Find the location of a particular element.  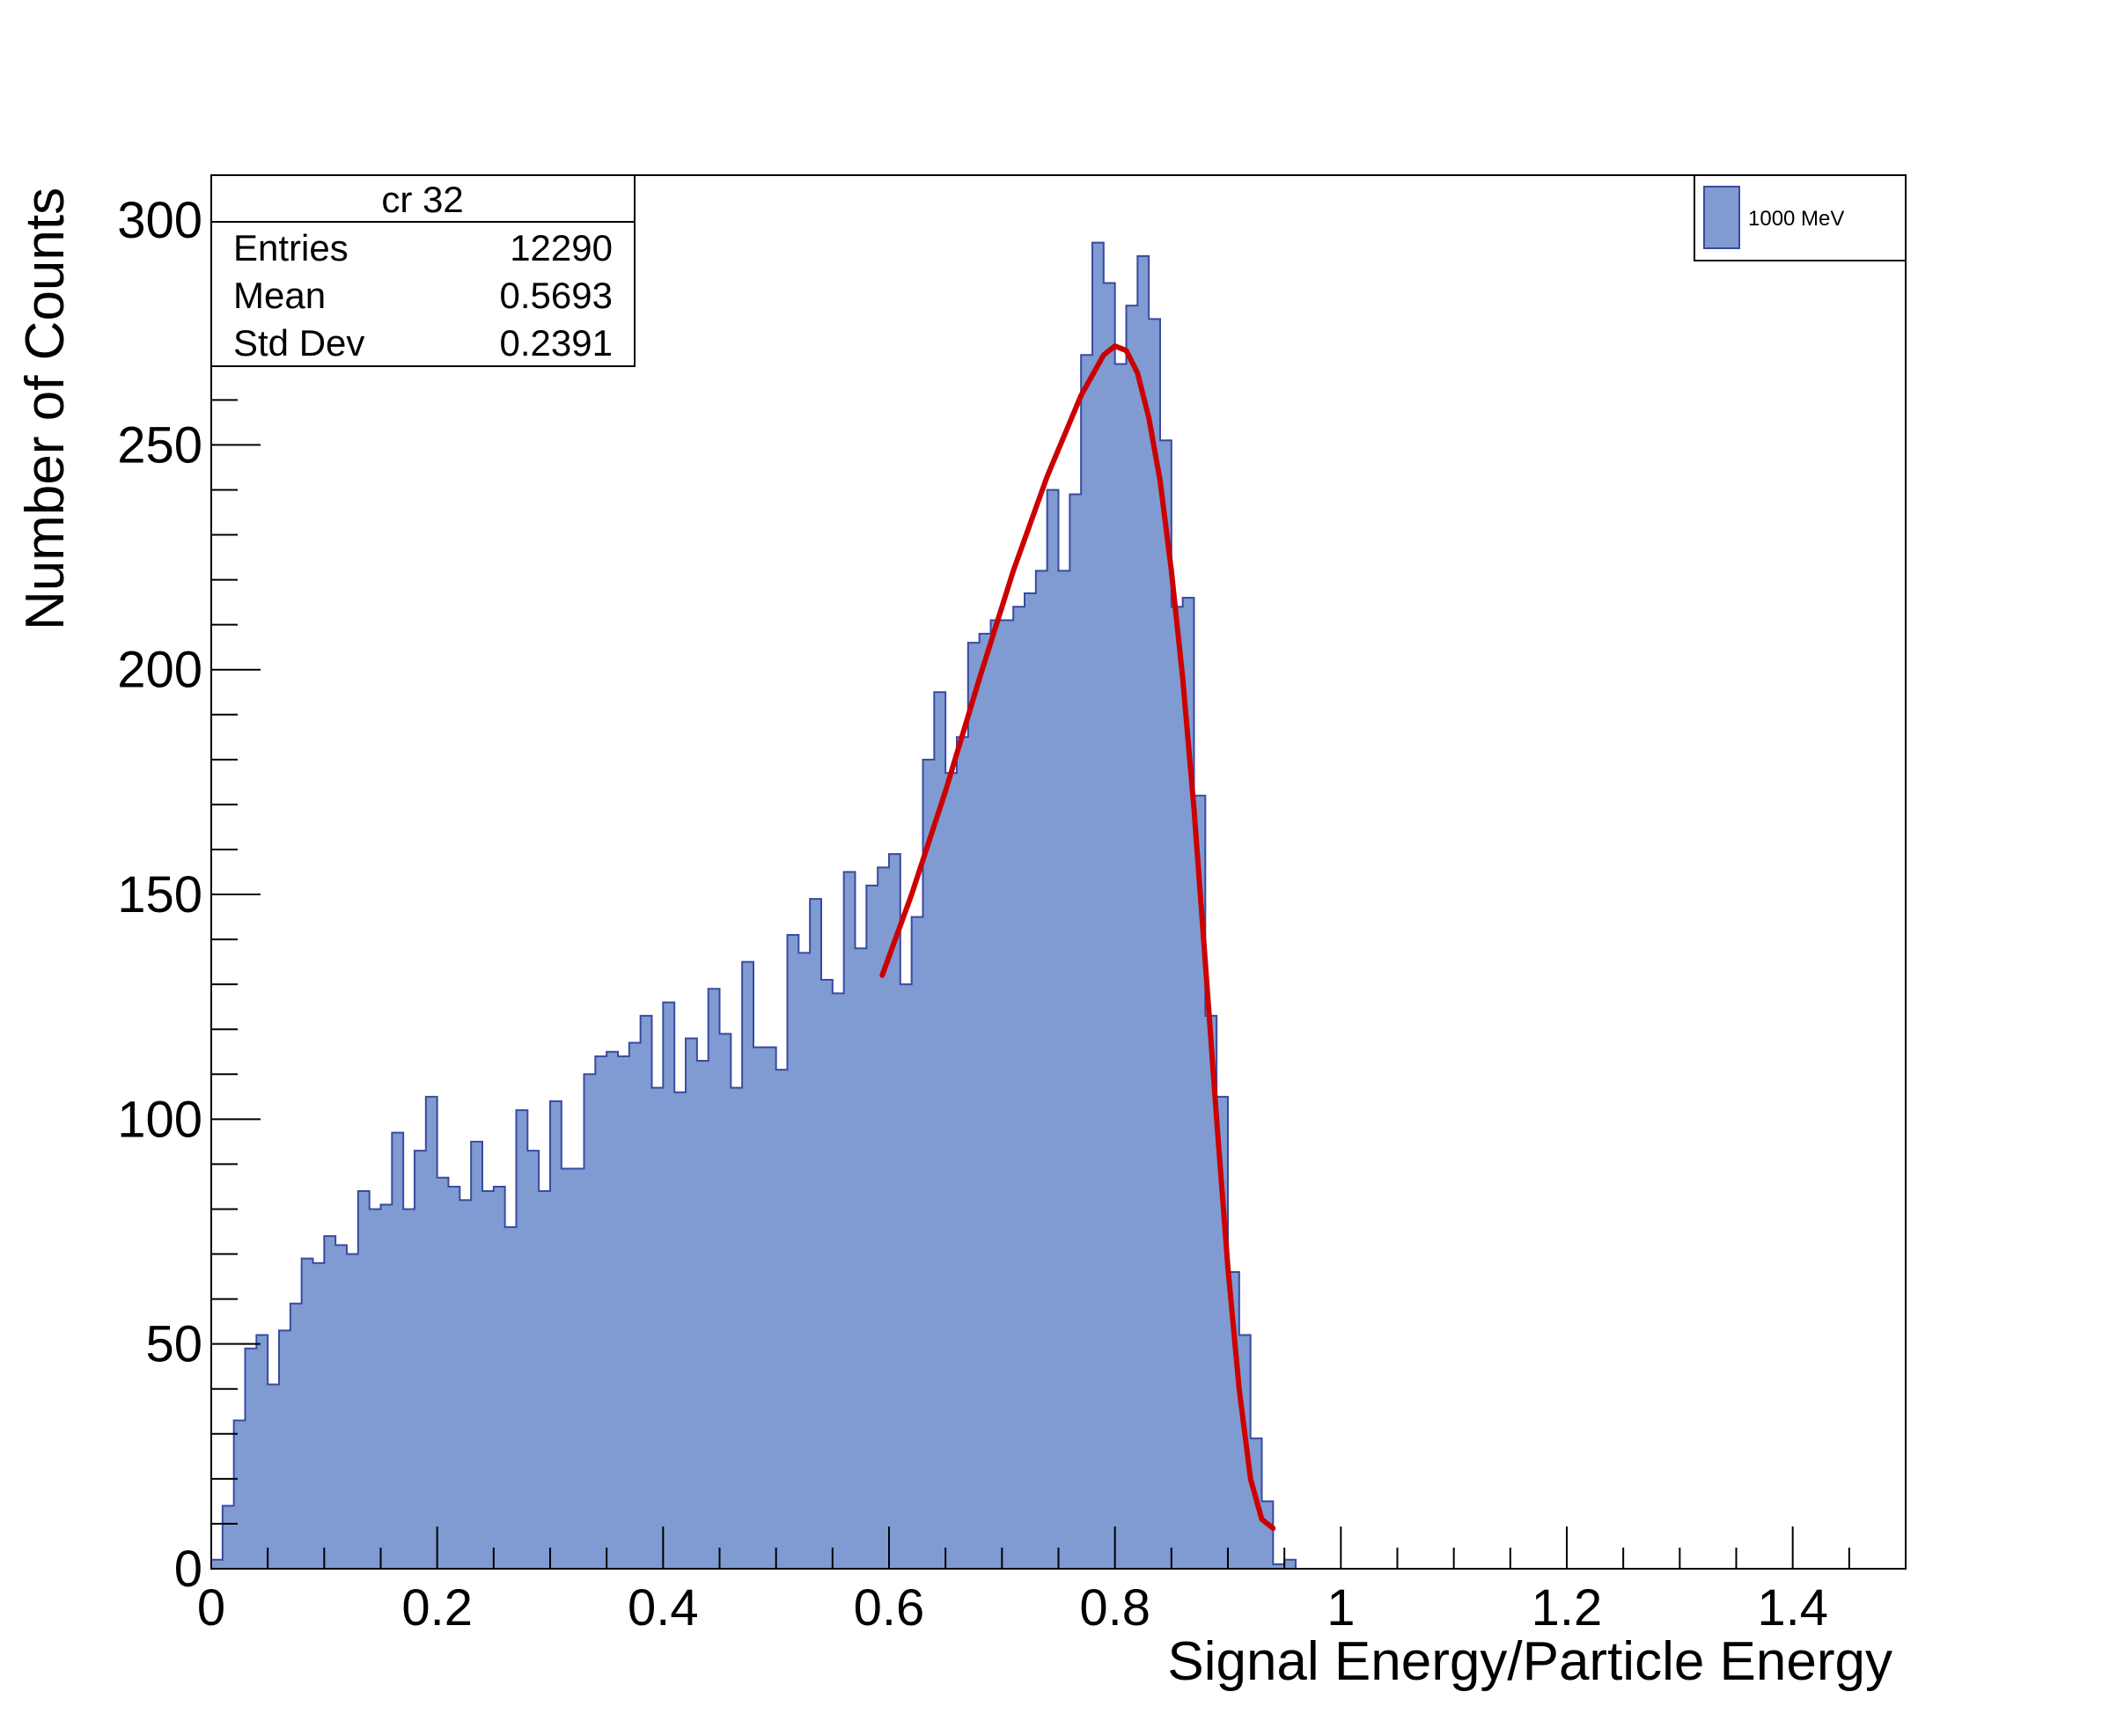

legend-swatch is located at coordinates (1721, 217).